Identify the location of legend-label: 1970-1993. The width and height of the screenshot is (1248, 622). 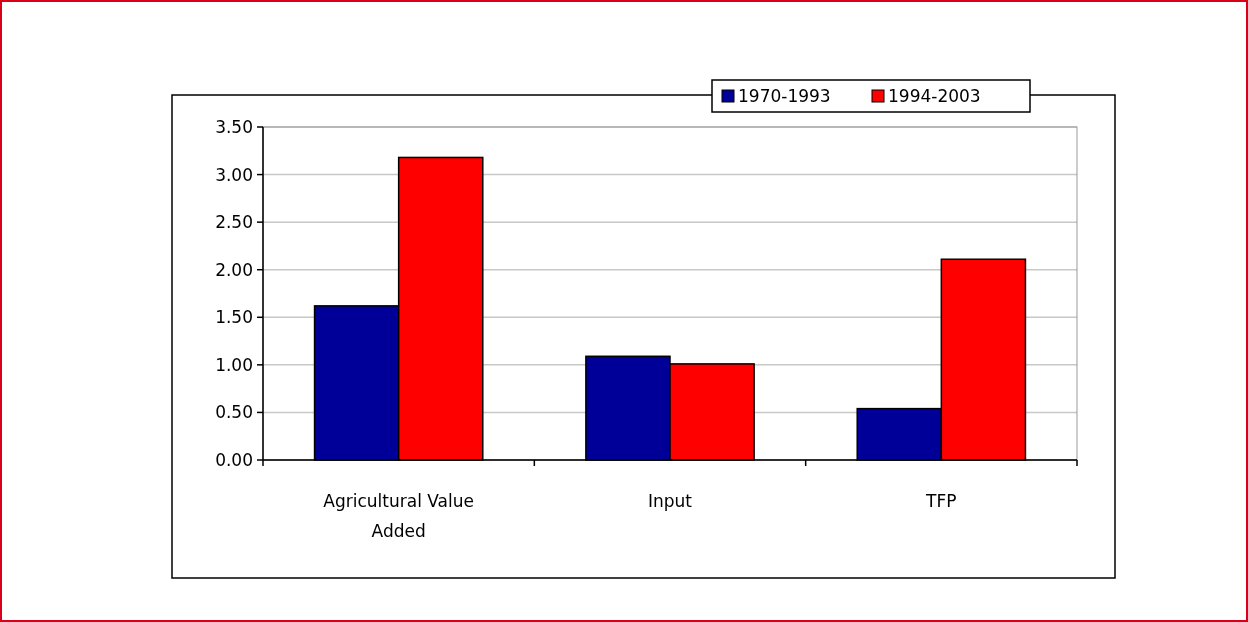
(784, 95).